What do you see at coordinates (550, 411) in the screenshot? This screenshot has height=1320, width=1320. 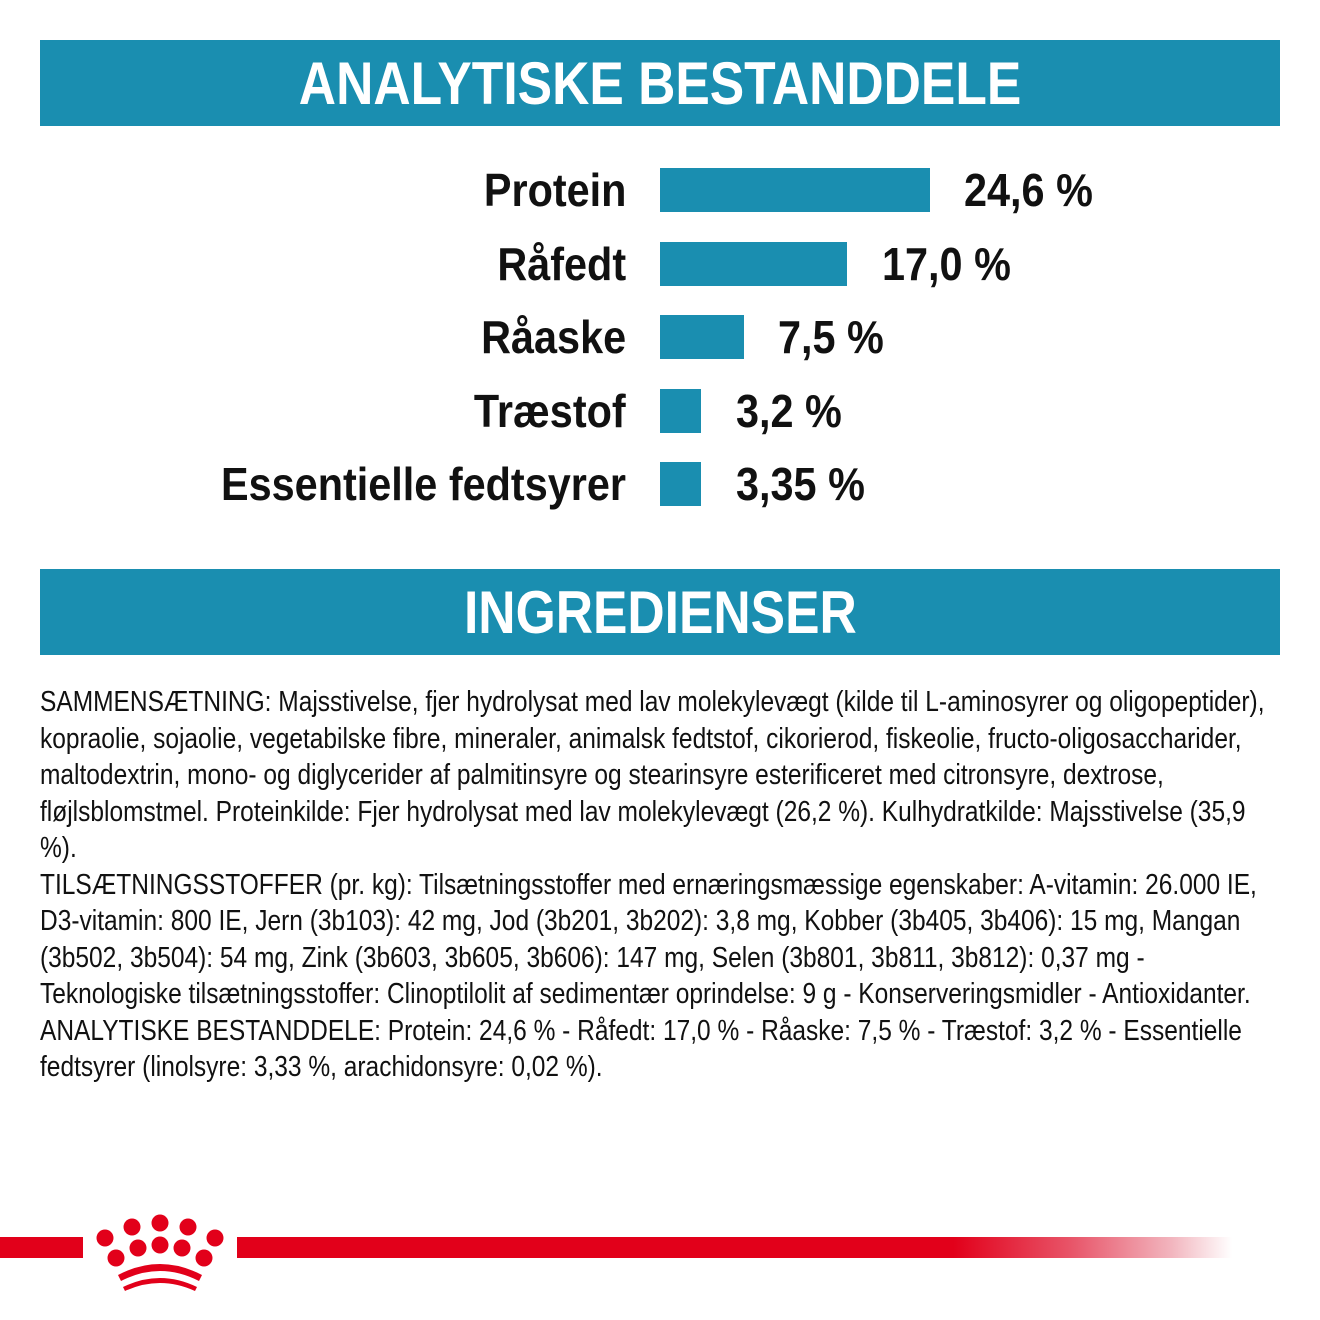 I see `bar-label: Træstof` at bounding box center [550, 411].